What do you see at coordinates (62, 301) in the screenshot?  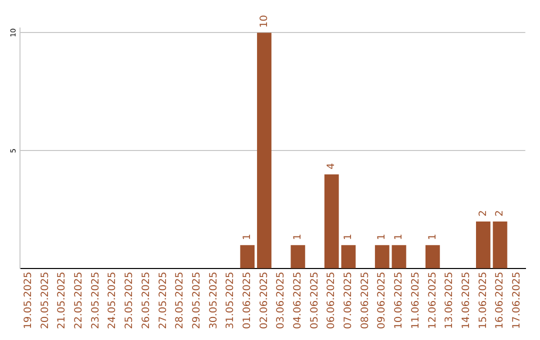 I see `x-tick-label: 21.05.2025` at bounding box center [62, 301].